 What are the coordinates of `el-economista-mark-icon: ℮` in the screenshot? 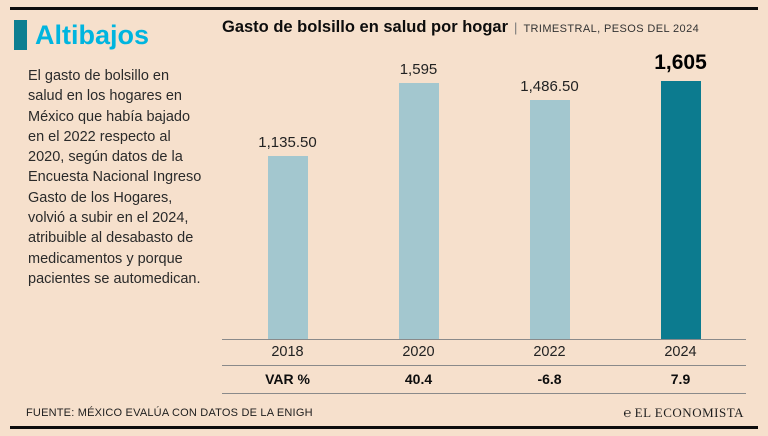 It's located at (627, 412).